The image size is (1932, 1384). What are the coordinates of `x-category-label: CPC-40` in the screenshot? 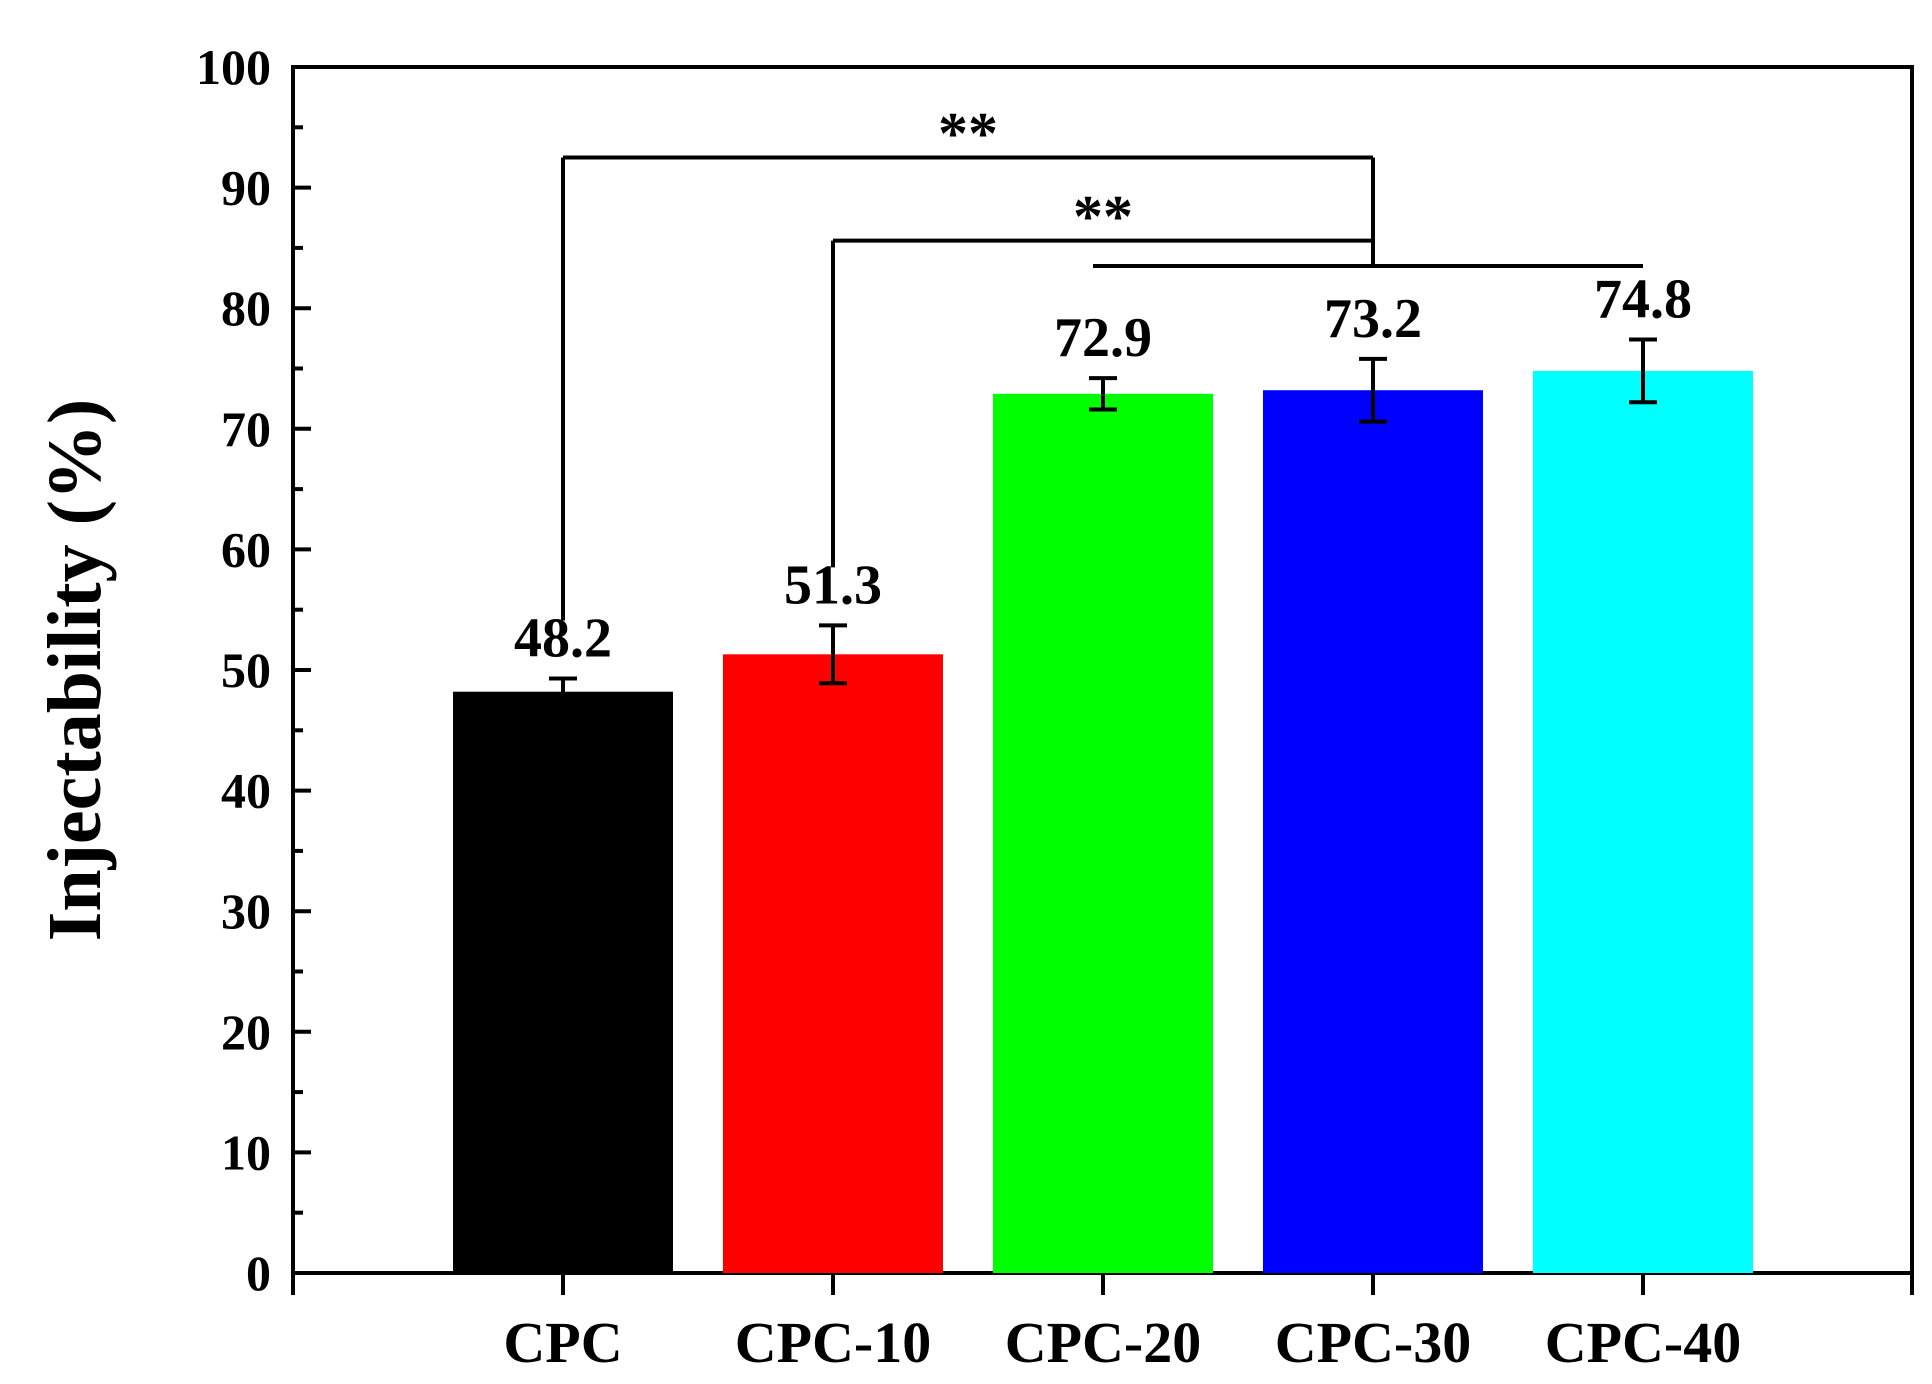 It's located at (1643, 1342).